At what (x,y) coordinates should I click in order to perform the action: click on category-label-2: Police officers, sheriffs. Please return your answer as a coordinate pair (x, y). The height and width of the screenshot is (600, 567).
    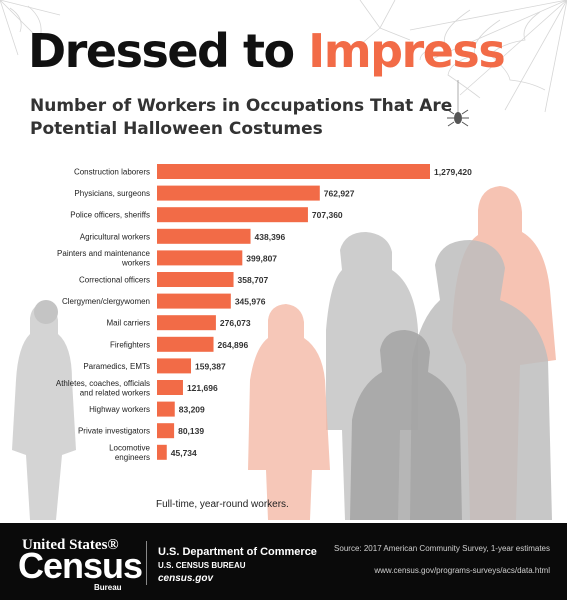
    Looking at the image, I should click on (110, 215).